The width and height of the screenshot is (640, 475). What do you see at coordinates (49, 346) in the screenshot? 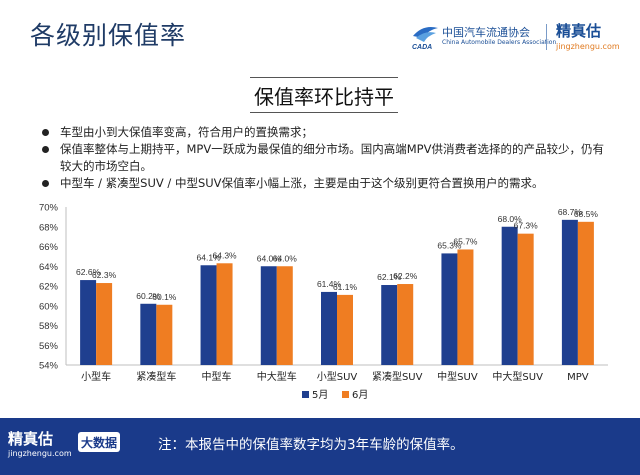
I see `y-tick-label: 56%` at bounding box center [49, 346].